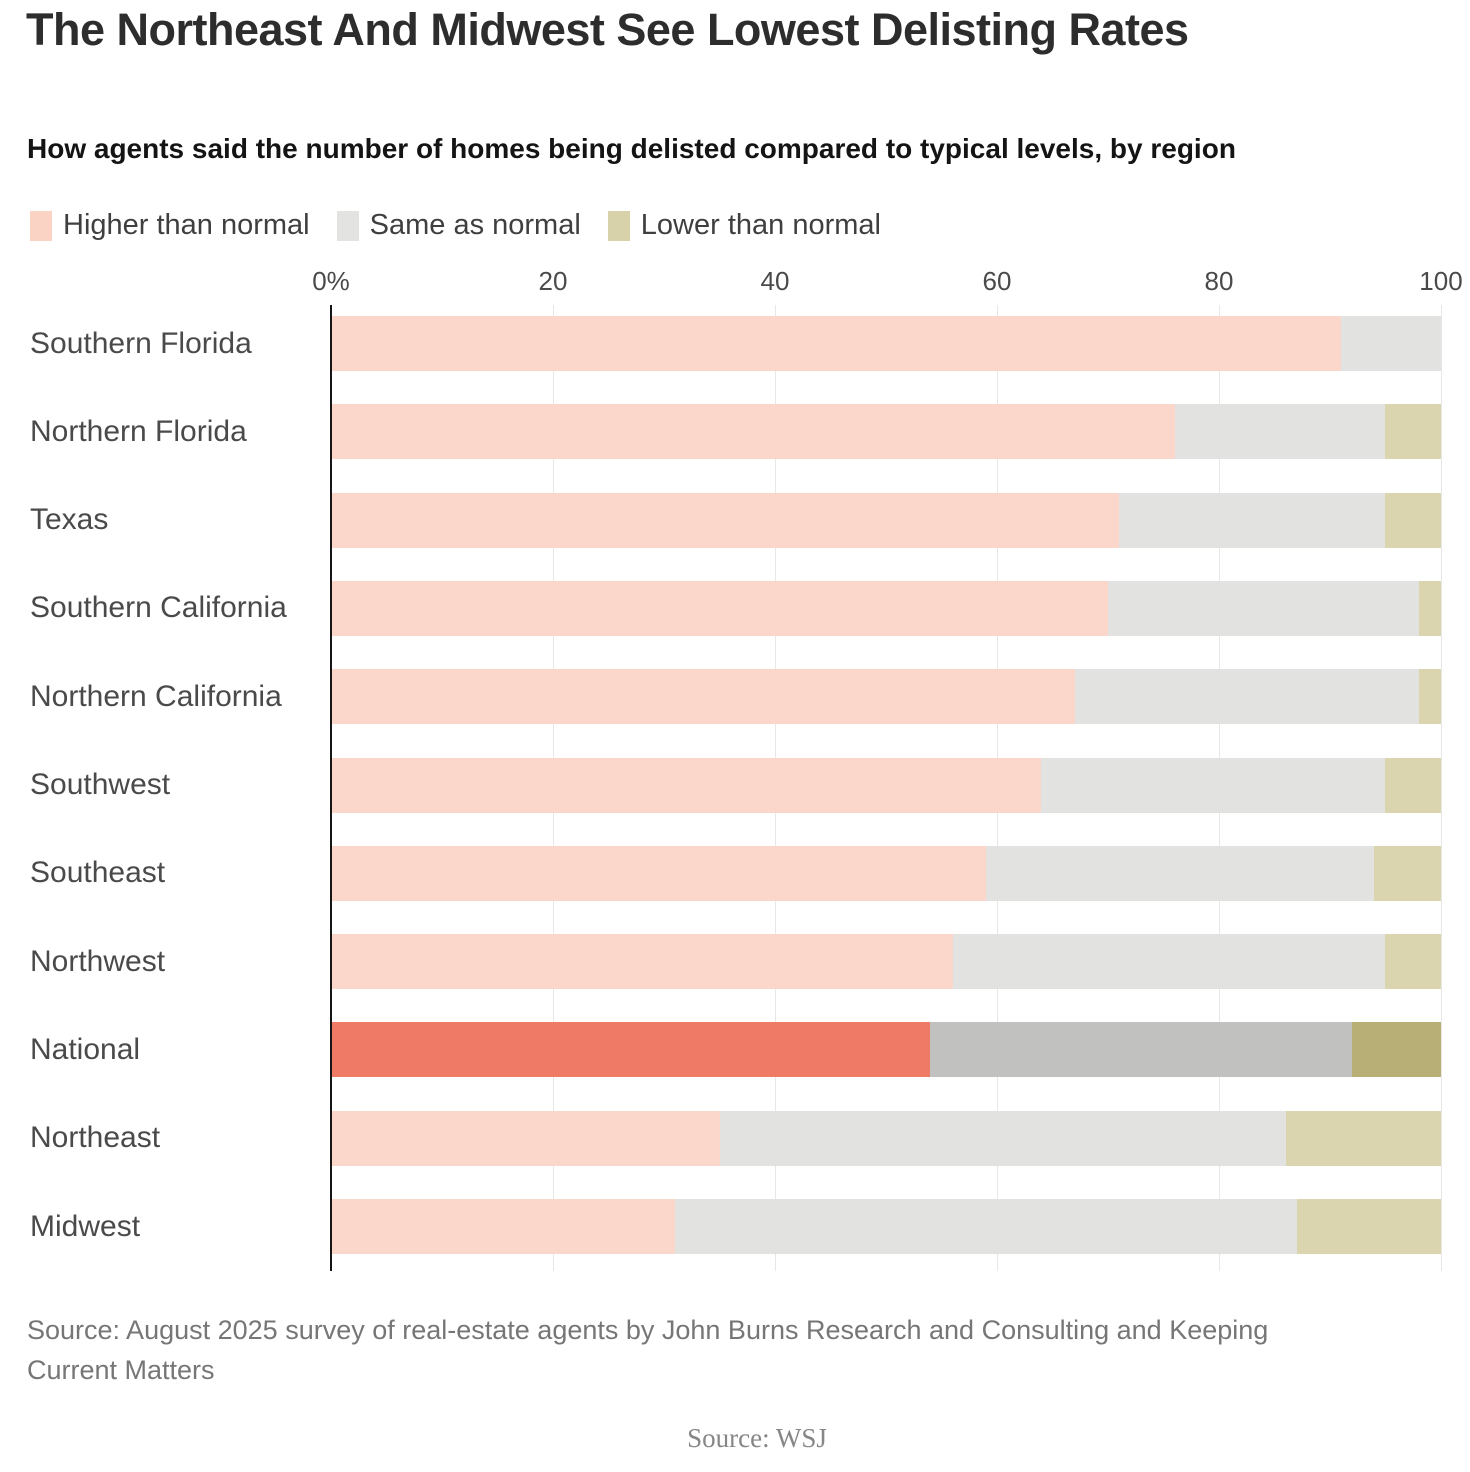  Describe the element at coordinates (85, 1226) in the screenshot. I see `row-label-midwest: Midwest` at that location.